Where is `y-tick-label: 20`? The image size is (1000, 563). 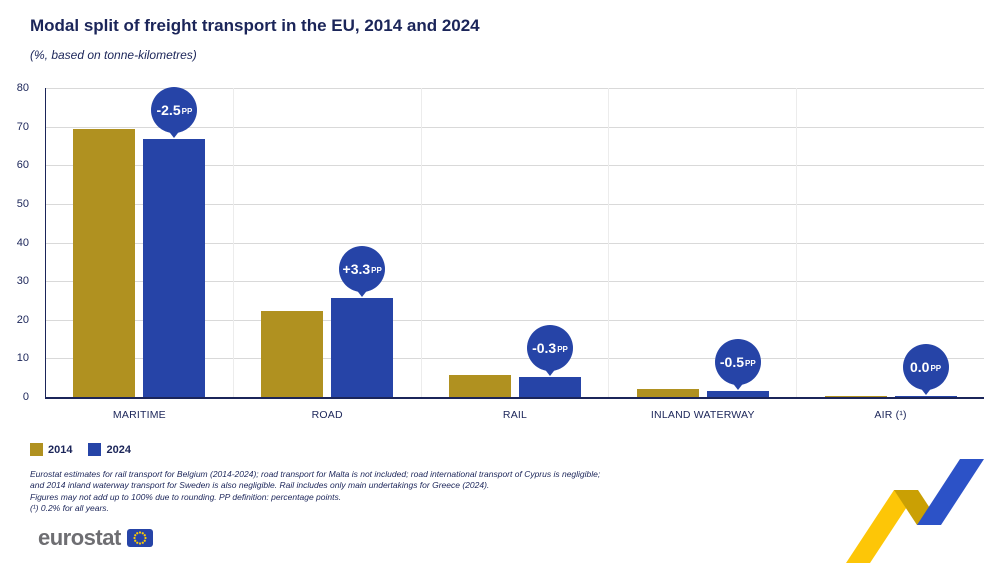 y-tick-label: 20 is located at coordinates (22, 319).